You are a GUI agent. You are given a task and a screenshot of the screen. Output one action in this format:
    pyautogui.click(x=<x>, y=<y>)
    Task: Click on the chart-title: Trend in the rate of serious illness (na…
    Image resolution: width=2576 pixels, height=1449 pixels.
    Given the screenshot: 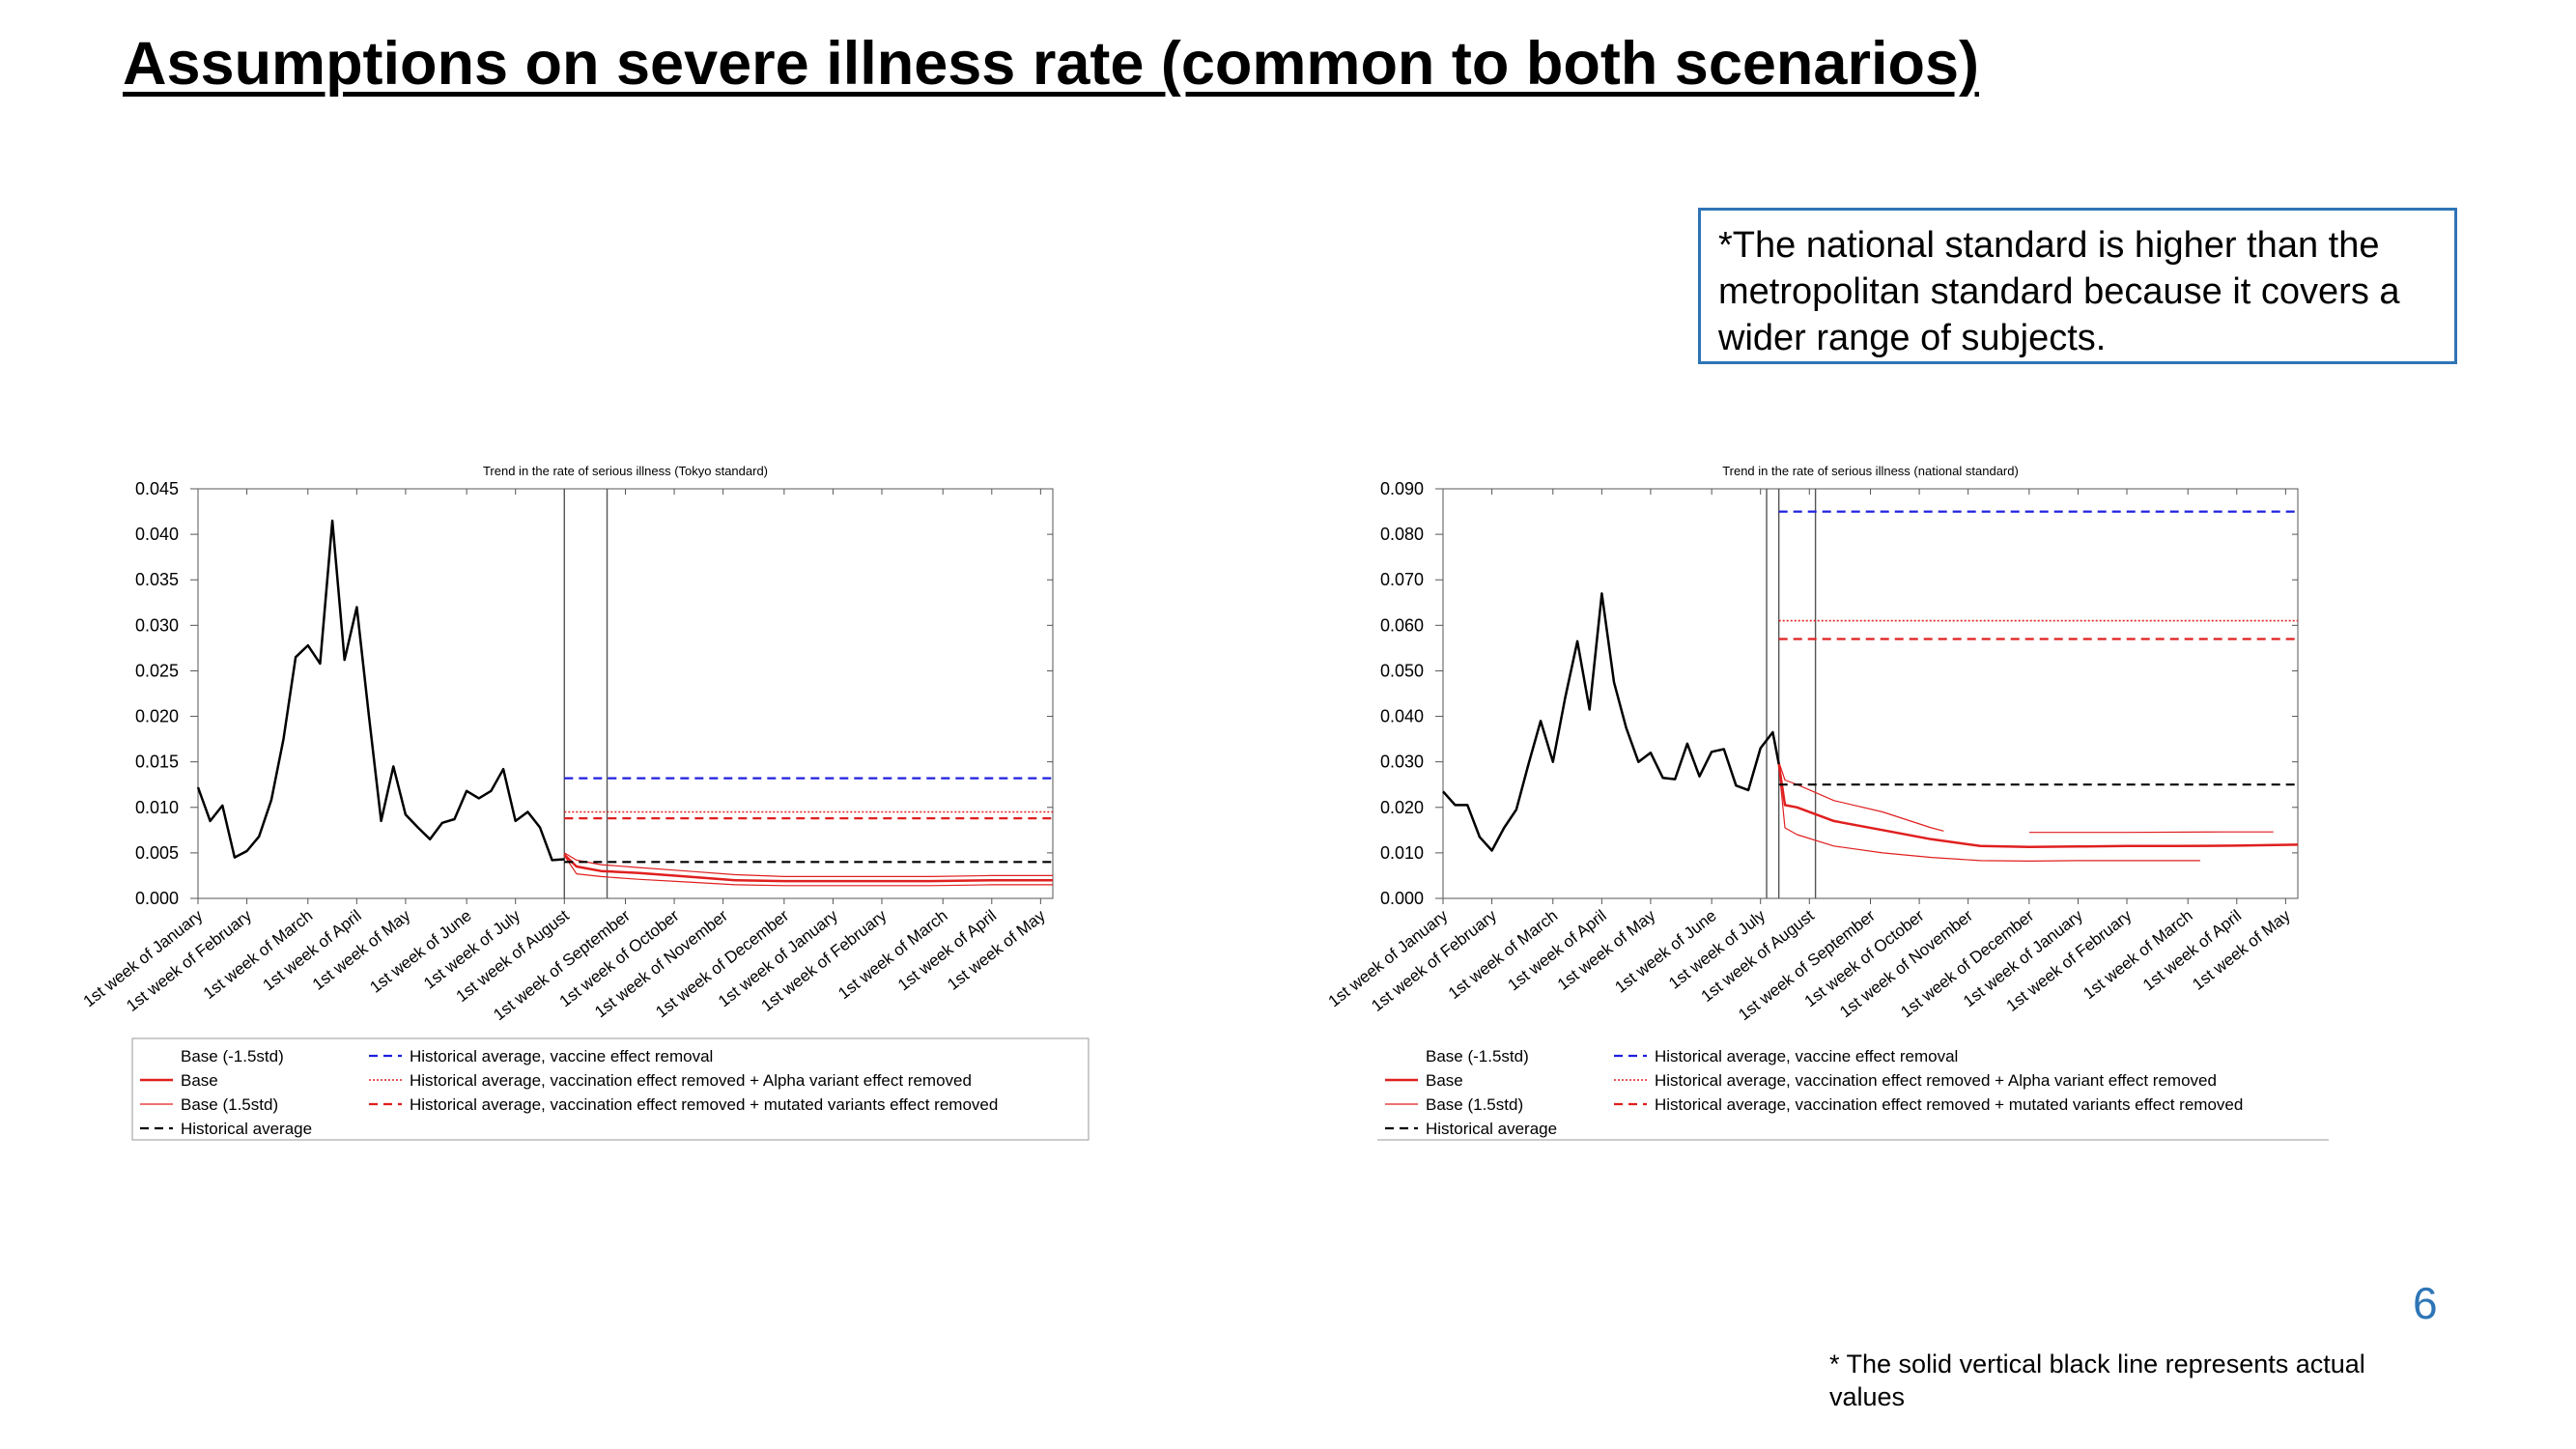 What is the action you would take?
    pyautogui.click(x=1870, y=471)
    